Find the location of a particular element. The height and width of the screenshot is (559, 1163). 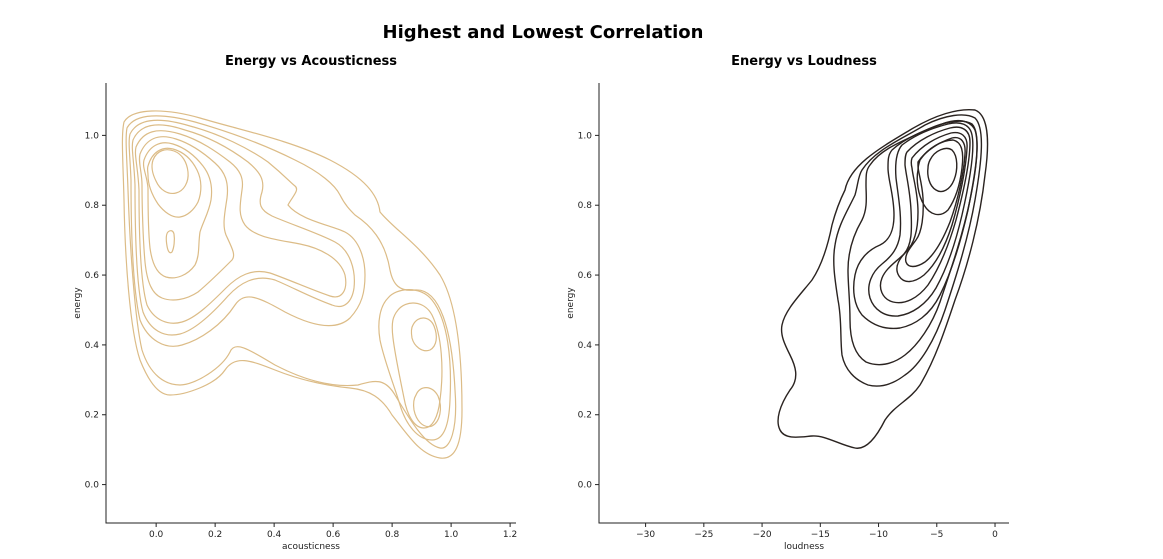

chart-1-ytick-label-1: 0.2 is located at coordinates (92, 416).